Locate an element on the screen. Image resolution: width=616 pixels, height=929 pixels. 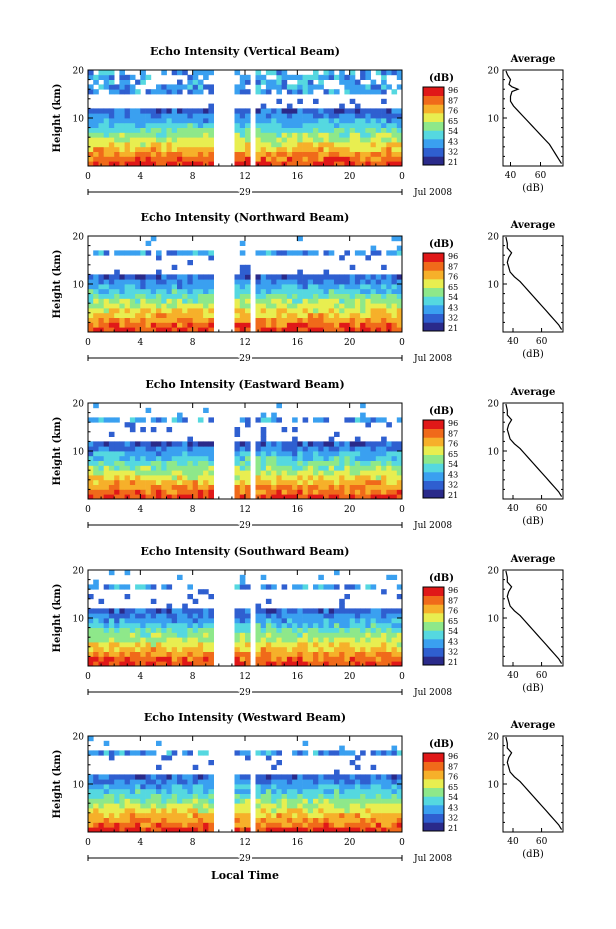
x-tick-label: 8 is located at coordinates (193, 510).